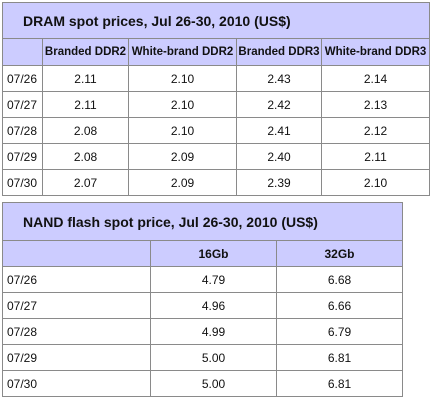 Image resolution: width=431 pixels, height=401 pixels. What do you see at coordinates (339, 331) in the screenshot?
I see `price-cell: 6.79` at bounding box center [339, 331].